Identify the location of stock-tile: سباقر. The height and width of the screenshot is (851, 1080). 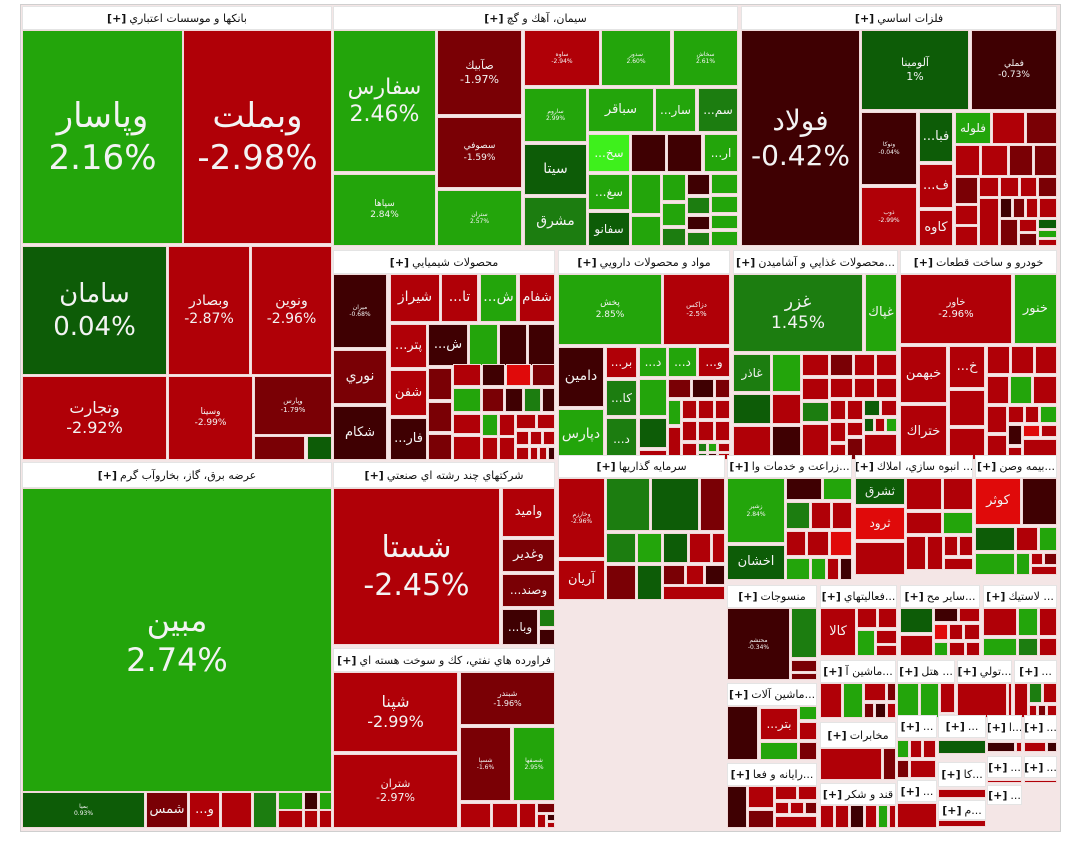
(621, 110).